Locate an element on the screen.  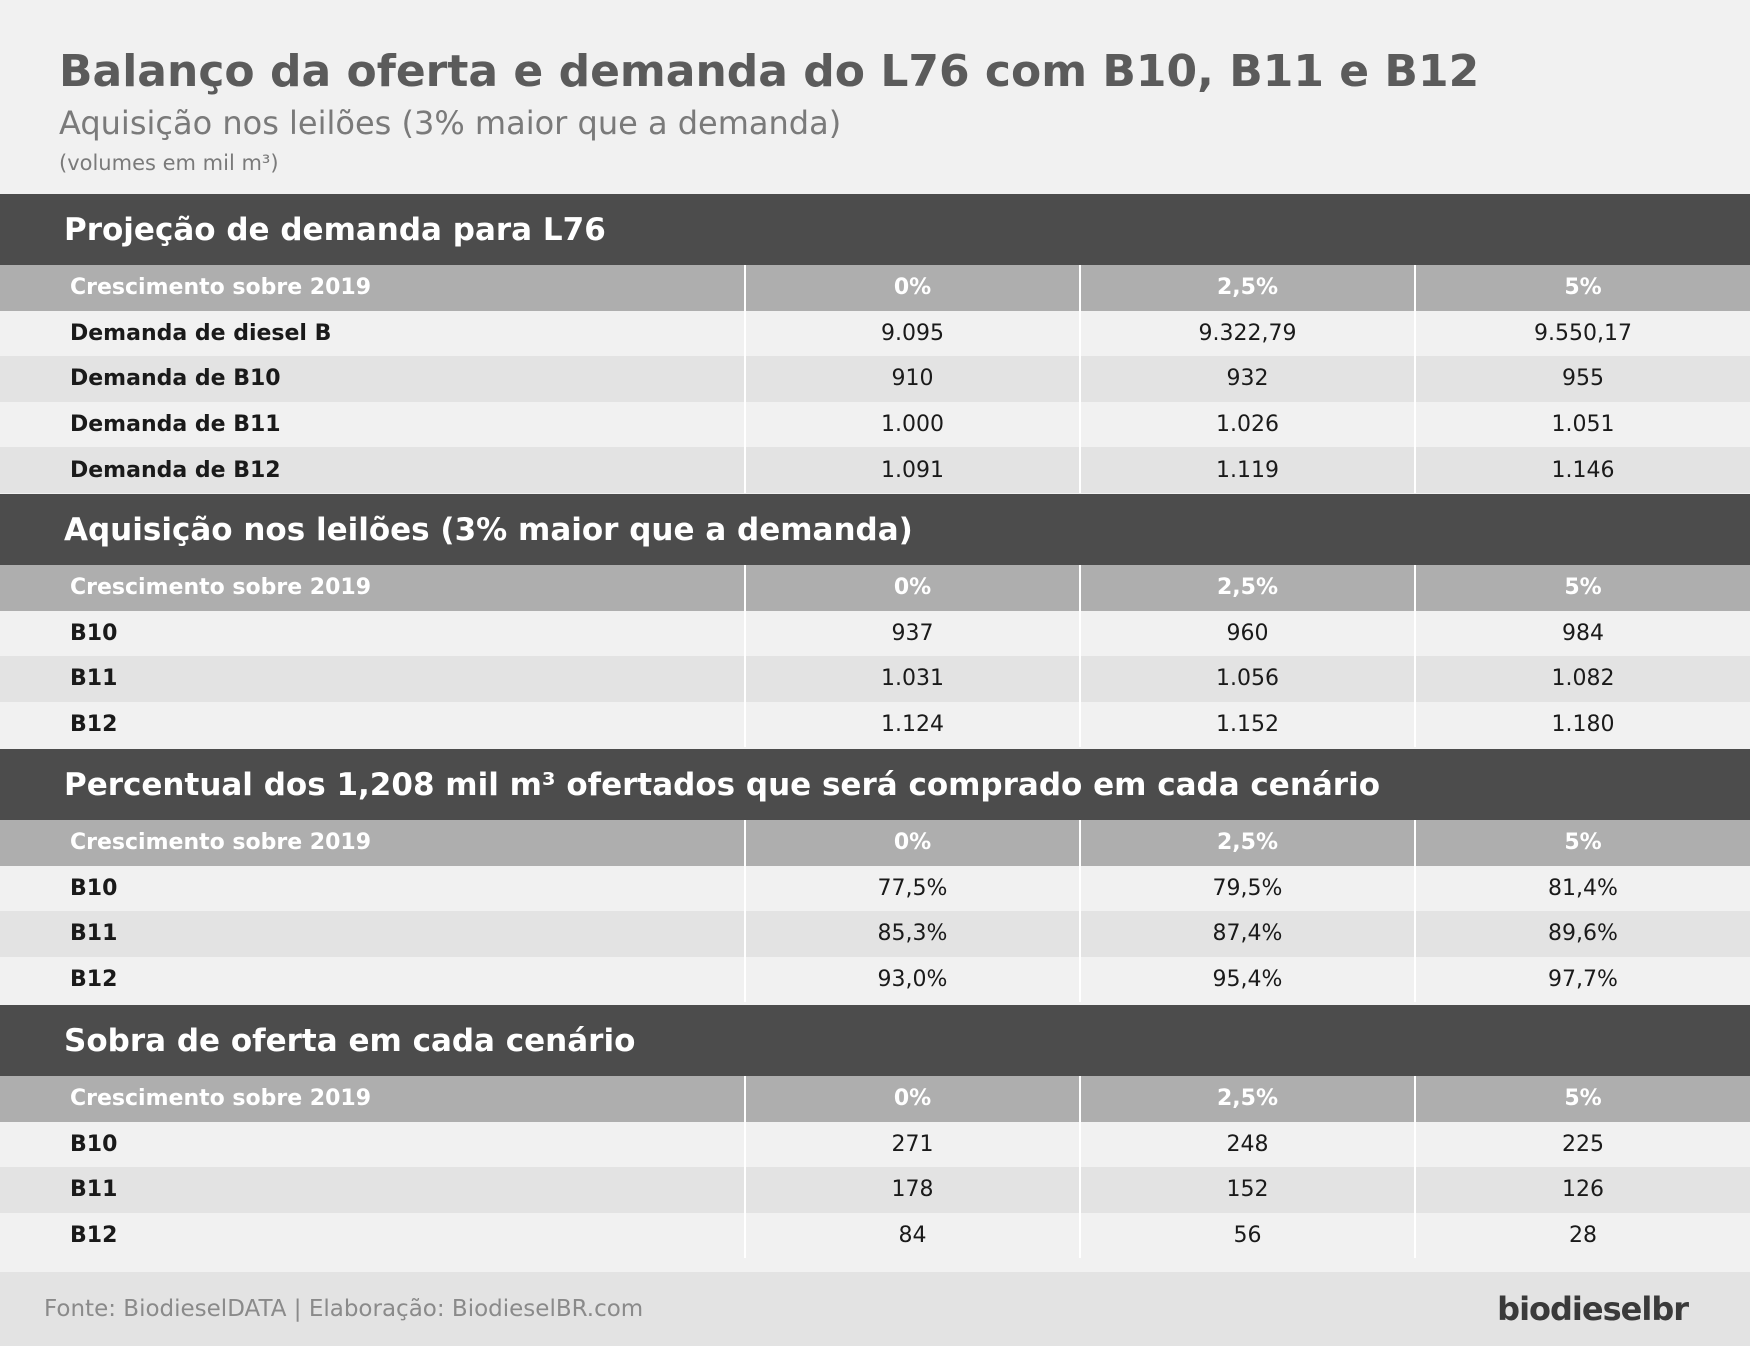
table-row: B10 271 248 225 is located at coordinates (875, 1144).